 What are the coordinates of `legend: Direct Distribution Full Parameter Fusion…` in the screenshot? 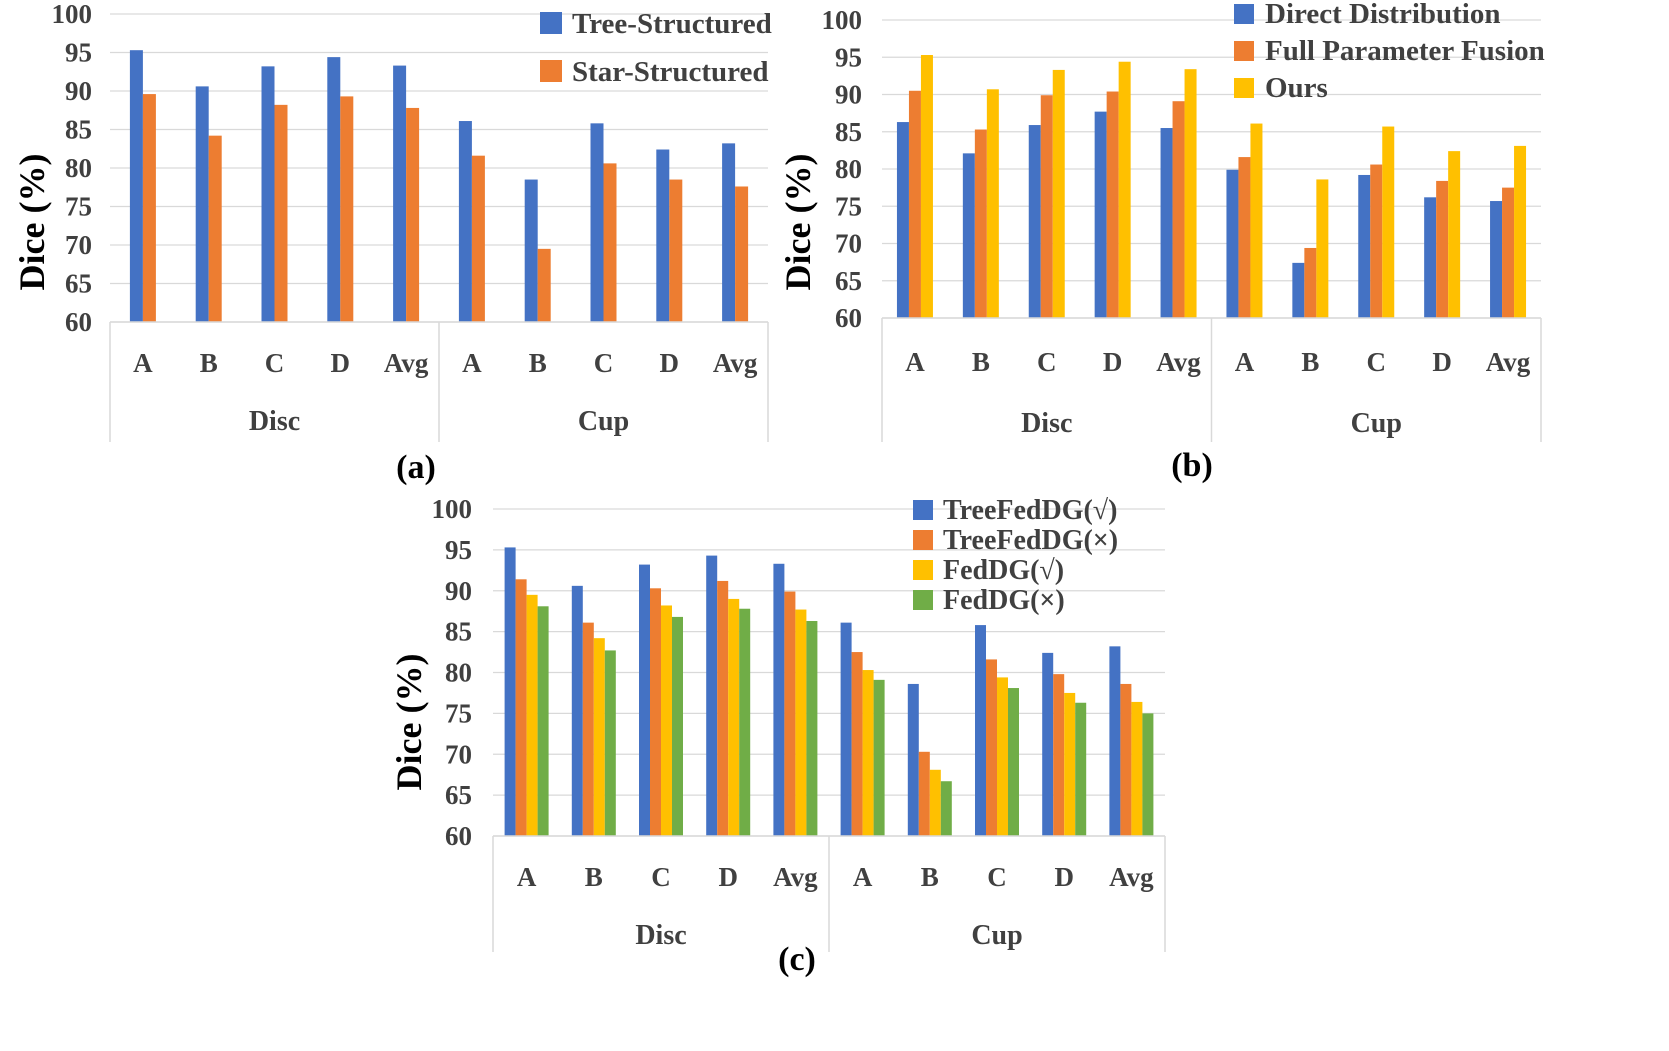 It's located at (1389, 52).